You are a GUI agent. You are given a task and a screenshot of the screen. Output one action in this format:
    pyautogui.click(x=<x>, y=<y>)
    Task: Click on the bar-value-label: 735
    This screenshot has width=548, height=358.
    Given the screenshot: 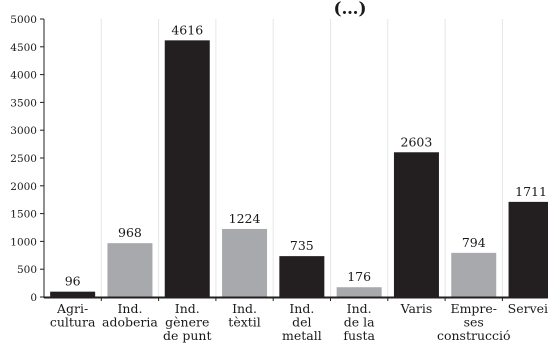 What is the action you would take?
    pyautogui.click(x=302, y=245)
    